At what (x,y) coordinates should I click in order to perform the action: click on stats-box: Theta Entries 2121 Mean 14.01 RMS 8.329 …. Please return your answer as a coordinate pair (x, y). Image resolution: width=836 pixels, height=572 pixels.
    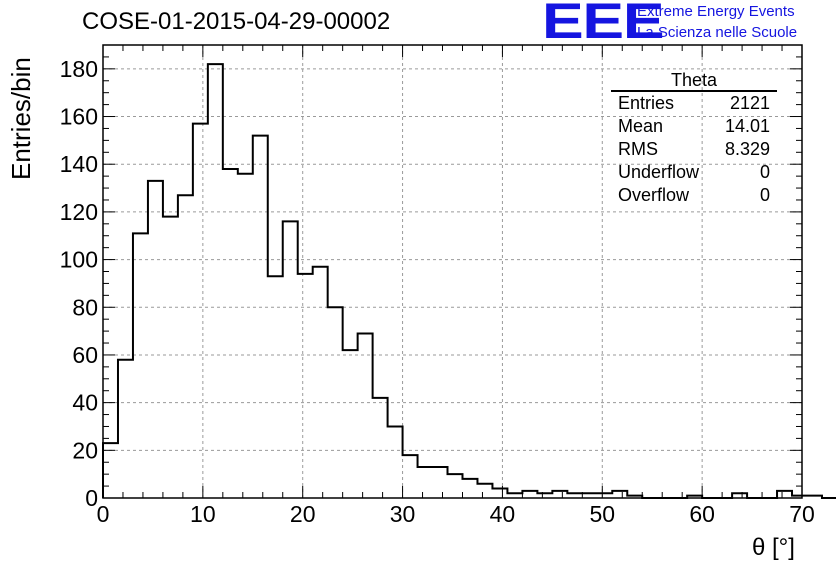
    Looking at the image, I should click on (694, 138).